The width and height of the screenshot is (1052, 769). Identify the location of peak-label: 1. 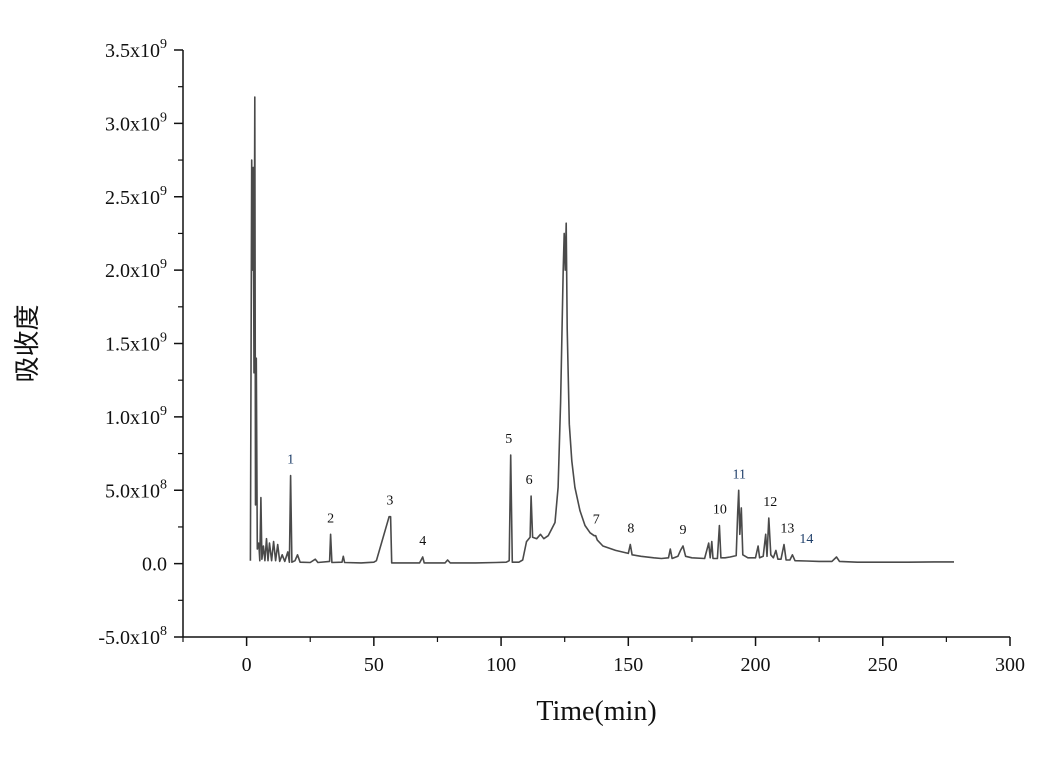
(290, 460).